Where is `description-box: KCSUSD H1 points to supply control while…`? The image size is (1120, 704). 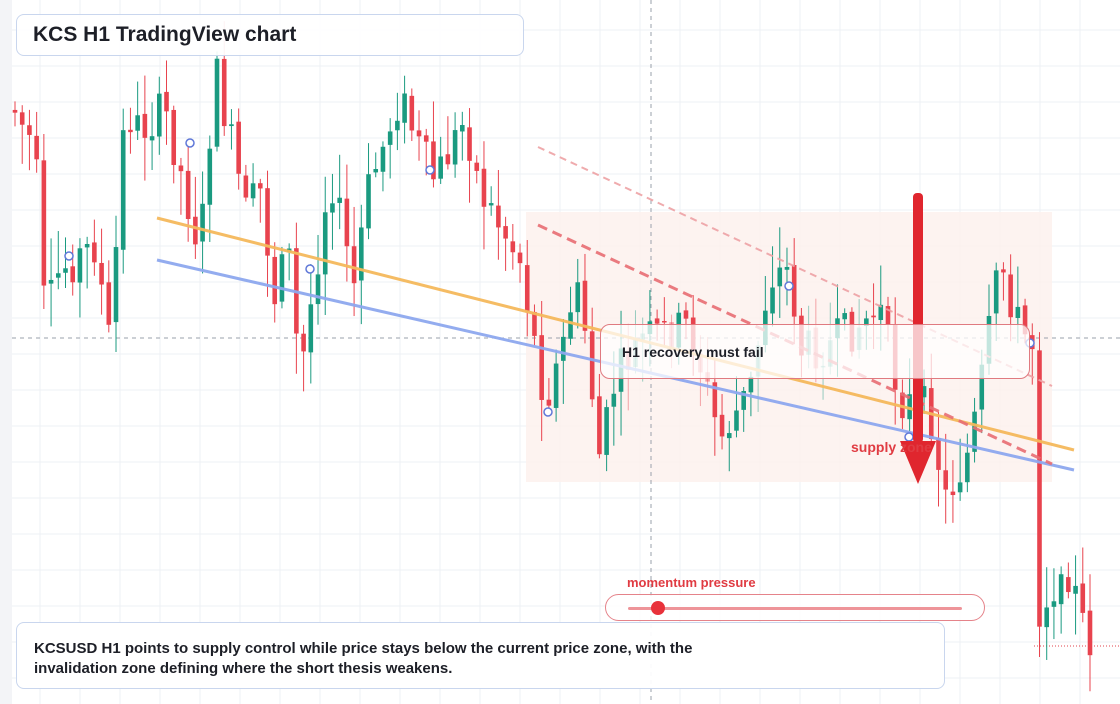
description-box: KCSUSD H1 points to supply control while… is located at coordinates (480, 655).